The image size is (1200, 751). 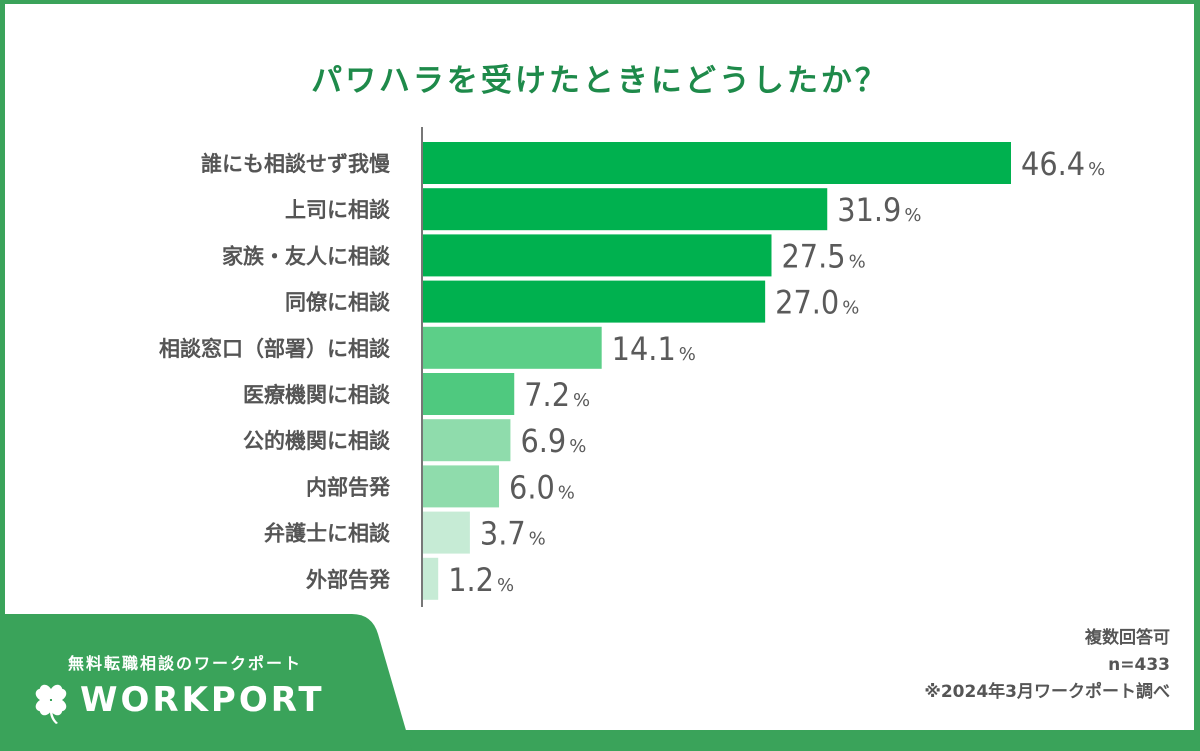 I want to click on category-label: 弁護士に相談, so click(x=327, y=534).